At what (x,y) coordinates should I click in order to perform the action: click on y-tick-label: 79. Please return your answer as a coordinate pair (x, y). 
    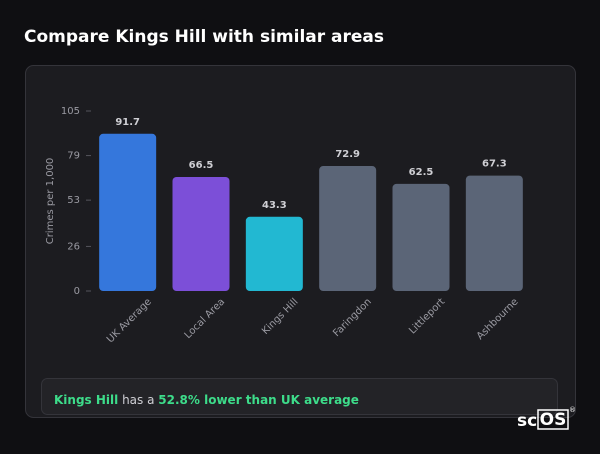
    Looking at the image, I should click on (73, 156).